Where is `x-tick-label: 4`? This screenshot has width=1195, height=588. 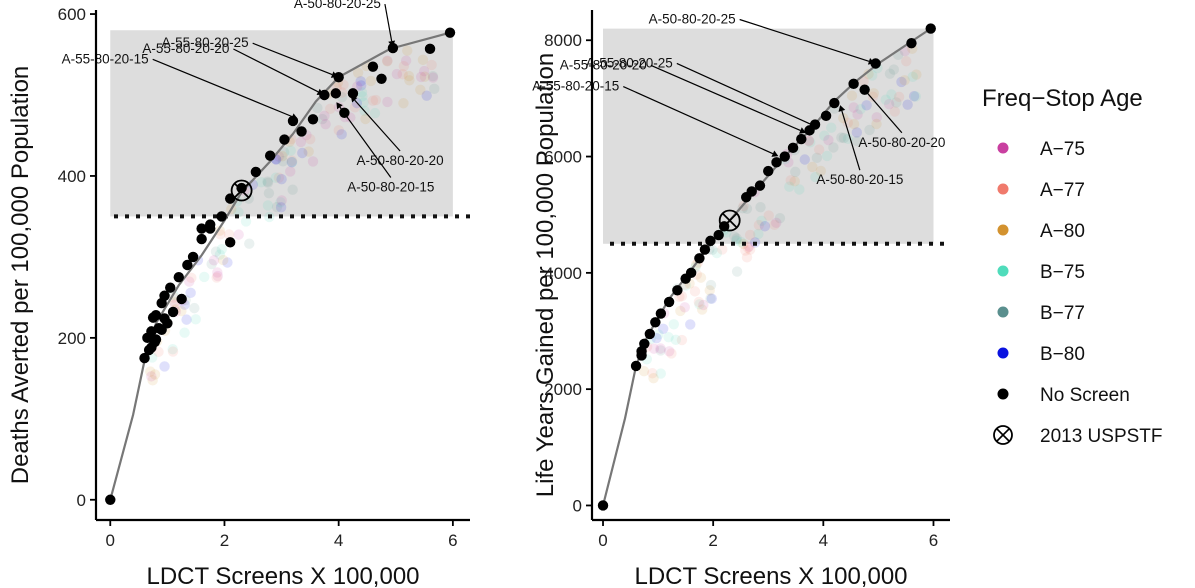 x-tick-label: 4 is located at coordinates (338, 540).